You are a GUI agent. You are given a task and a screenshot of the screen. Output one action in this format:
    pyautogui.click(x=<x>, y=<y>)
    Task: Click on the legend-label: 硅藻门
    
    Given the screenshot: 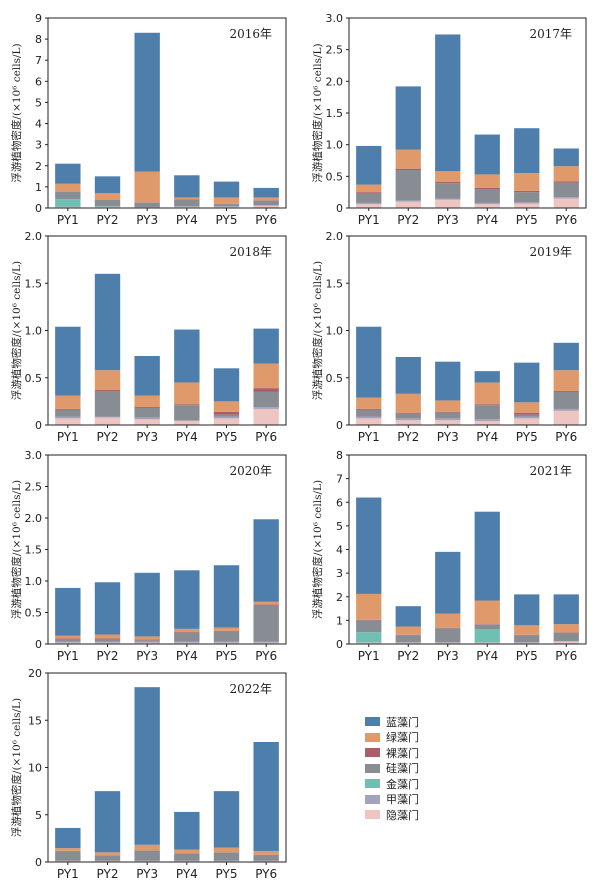 What is the action you would take?
    pyautogui.click(x=402, y=769)
    